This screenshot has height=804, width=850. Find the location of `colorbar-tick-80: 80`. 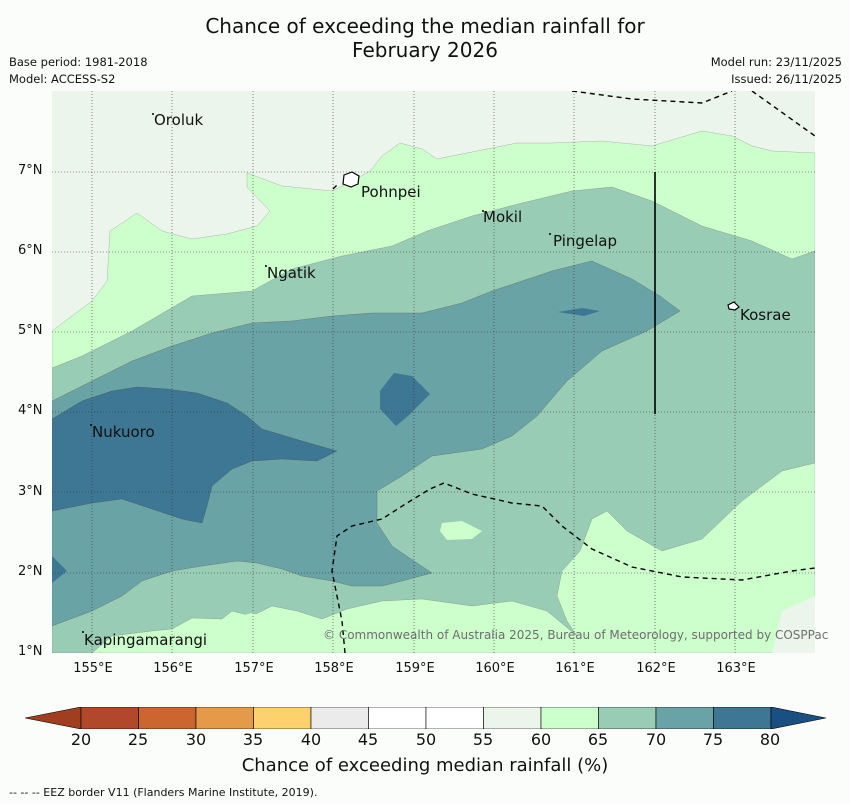

colorbar-tick-80: 80 is located at coordinates (770, 739).